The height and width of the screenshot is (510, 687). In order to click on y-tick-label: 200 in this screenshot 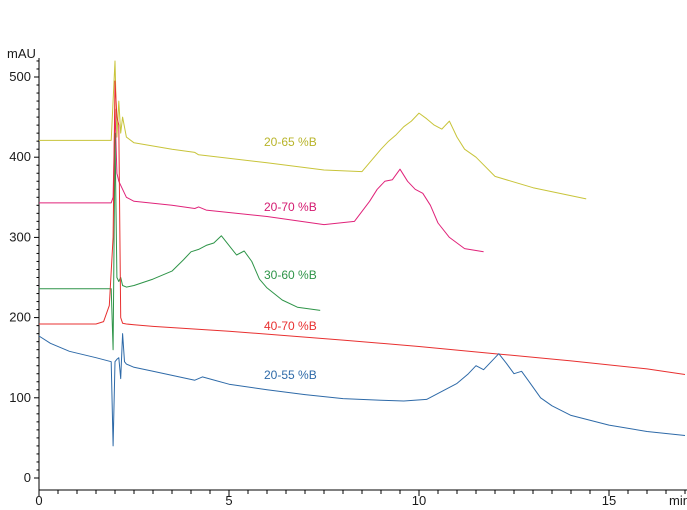, I will do `click(20, 317)`.